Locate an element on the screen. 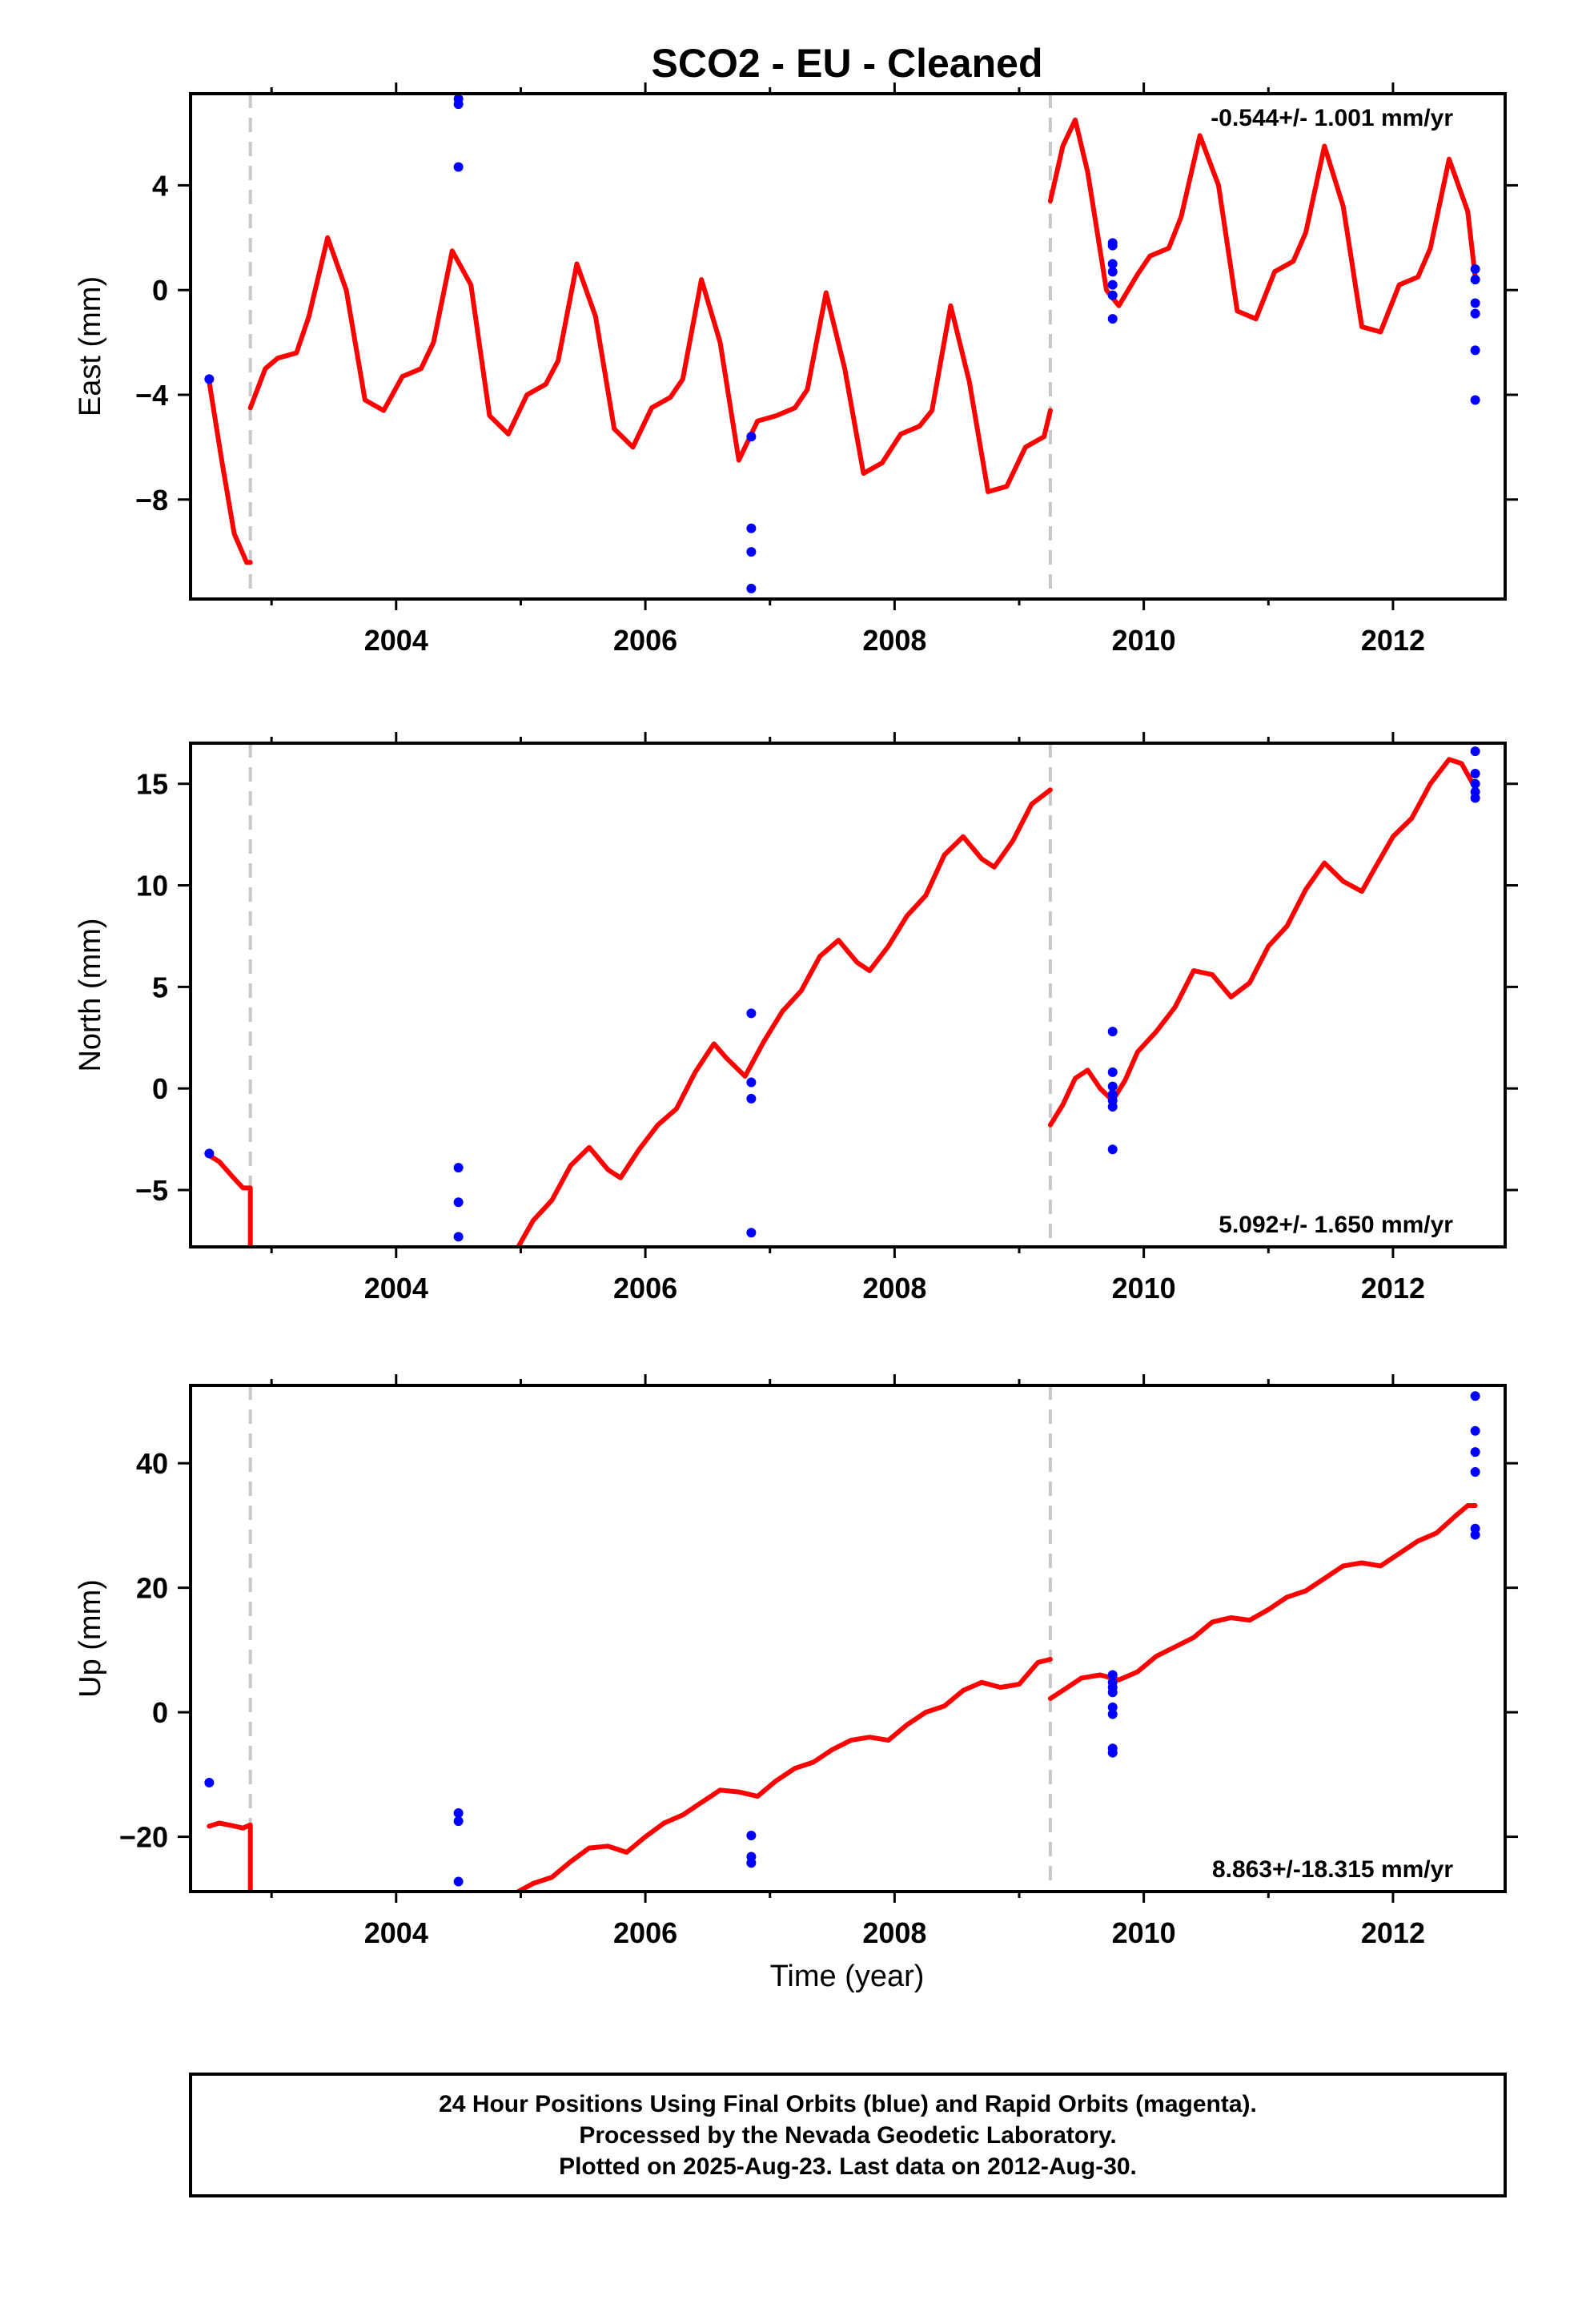 This screenshot has height=2324, width=1582. east-rate-label: -0.544+/- 1.001 mm/yr is located at coordinates (1332, 118).